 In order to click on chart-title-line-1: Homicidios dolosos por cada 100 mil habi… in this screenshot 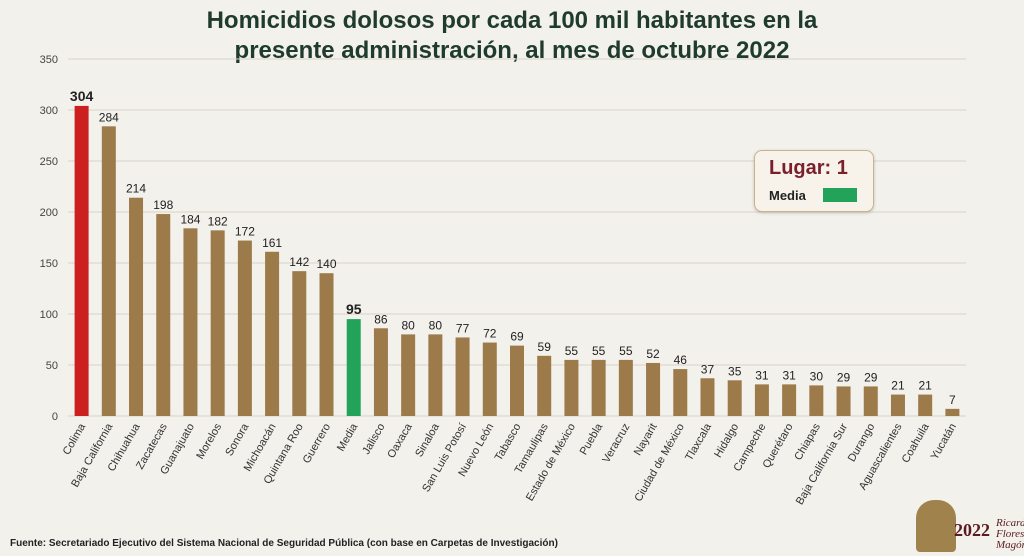, I will do `click(512, 20)`.